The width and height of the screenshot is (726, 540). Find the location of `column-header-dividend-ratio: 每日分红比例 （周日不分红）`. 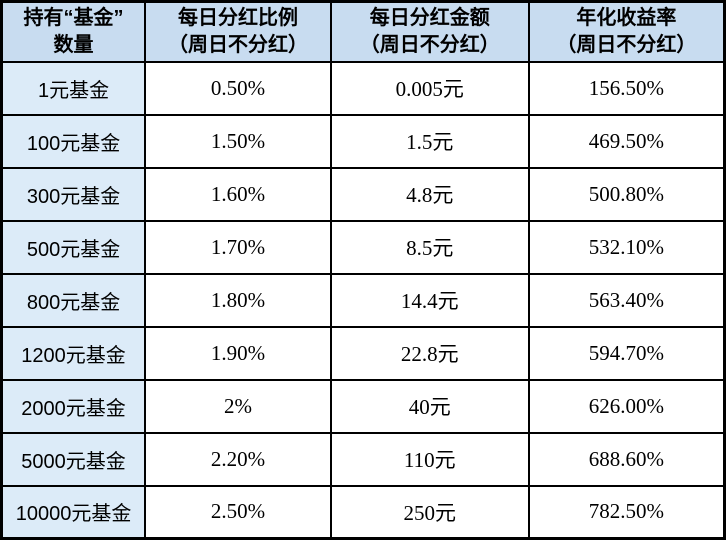

column-header-dividend-ratio: 每日分红比例 （周日不分红） is located at coordinates (238, 31).